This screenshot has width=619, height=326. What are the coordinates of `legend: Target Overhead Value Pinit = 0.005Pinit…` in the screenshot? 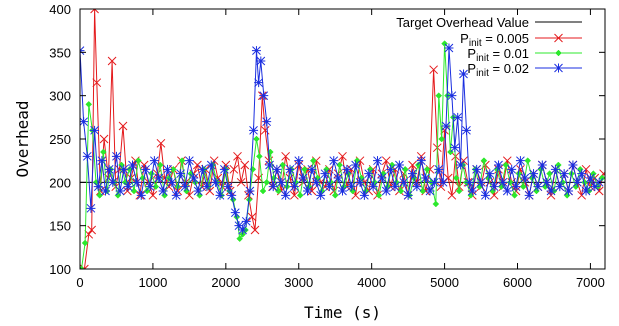 It's located at (489, 47).